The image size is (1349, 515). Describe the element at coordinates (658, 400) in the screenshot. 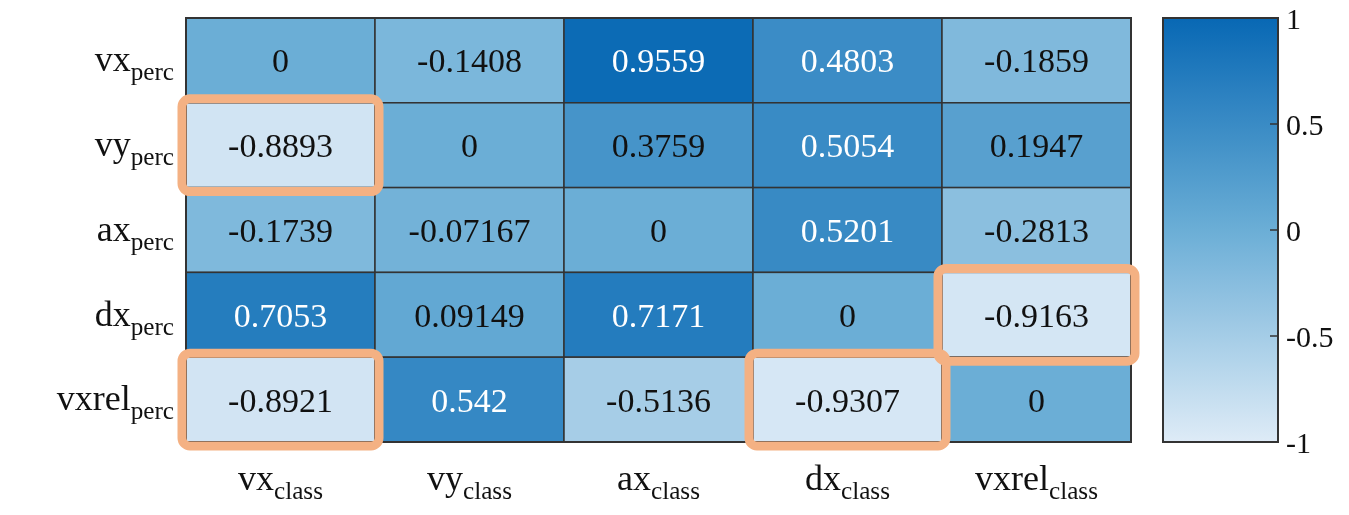

I see `data-label: -0.5136` at that location.